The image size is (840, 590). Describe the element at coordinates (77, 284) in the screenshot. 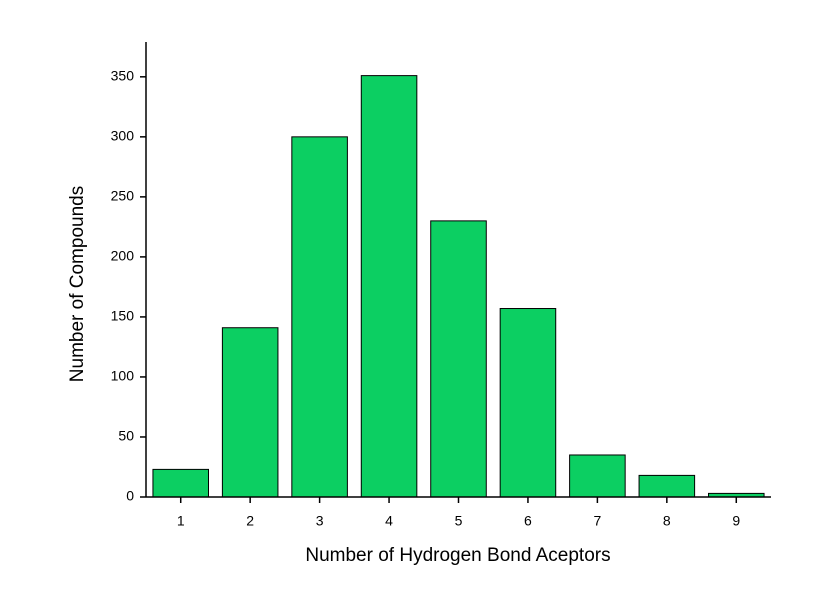

I see `y-axis-title: Number of Compounds` at that location.